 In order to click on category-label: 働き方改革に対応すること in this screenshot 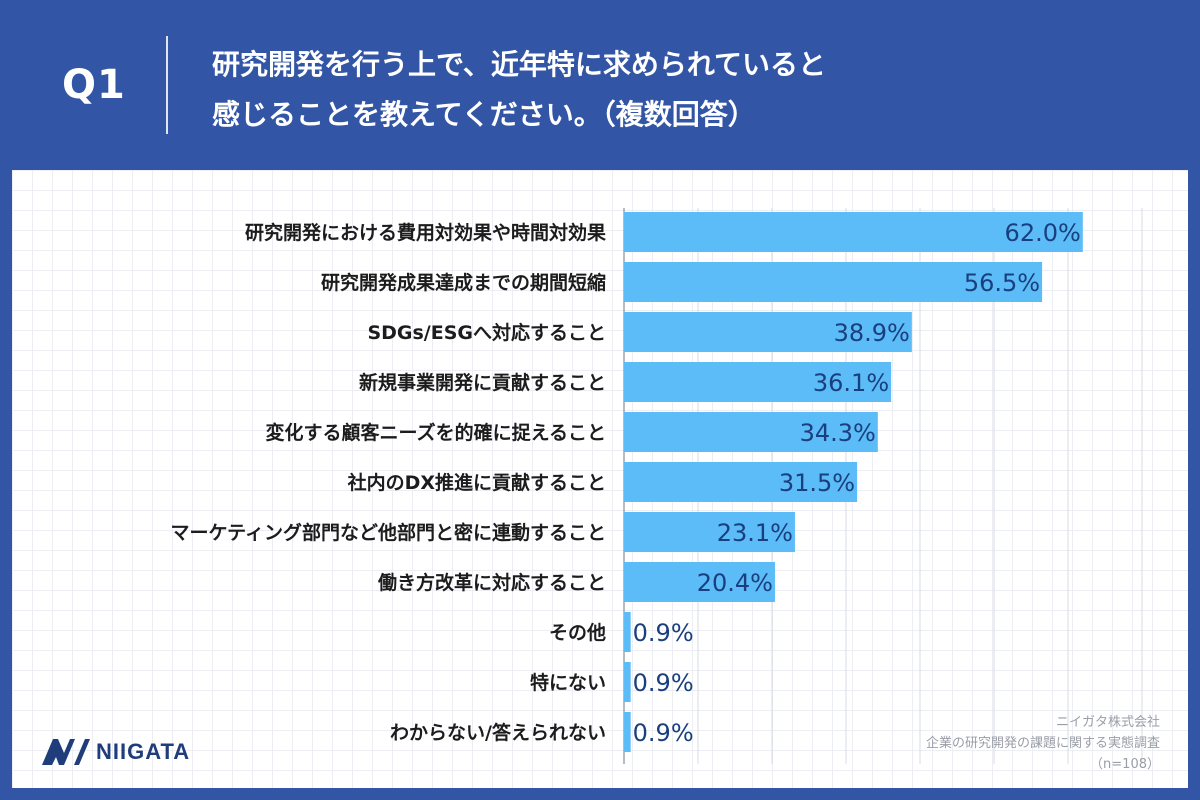, I will do `click(491, 582)`.